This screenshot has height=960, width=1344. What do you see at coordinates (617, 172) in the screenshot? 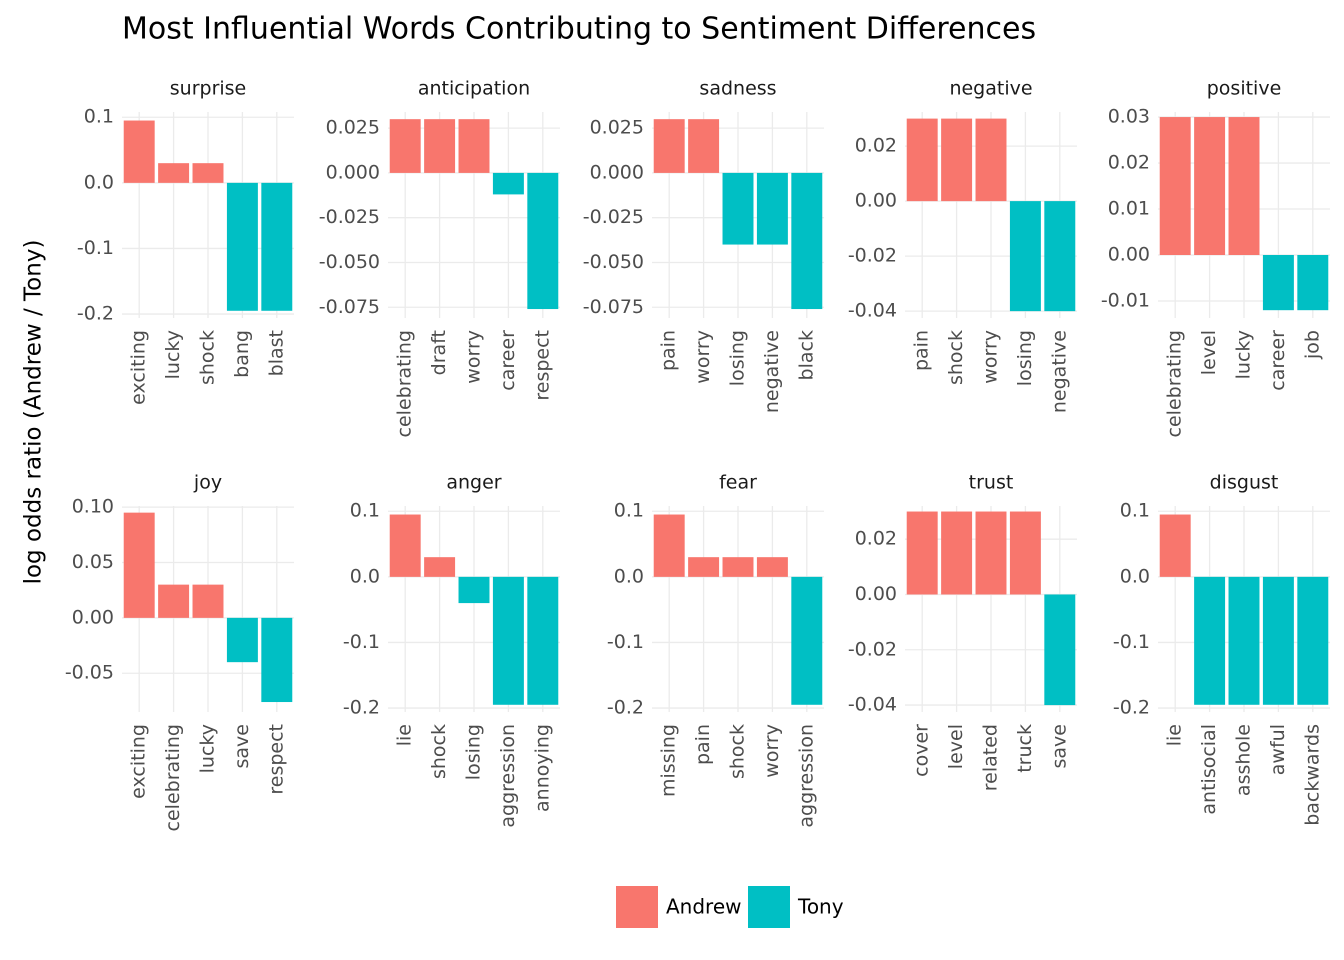
I see `y-tick-label: 0.000` at bounding box center [617, 172].